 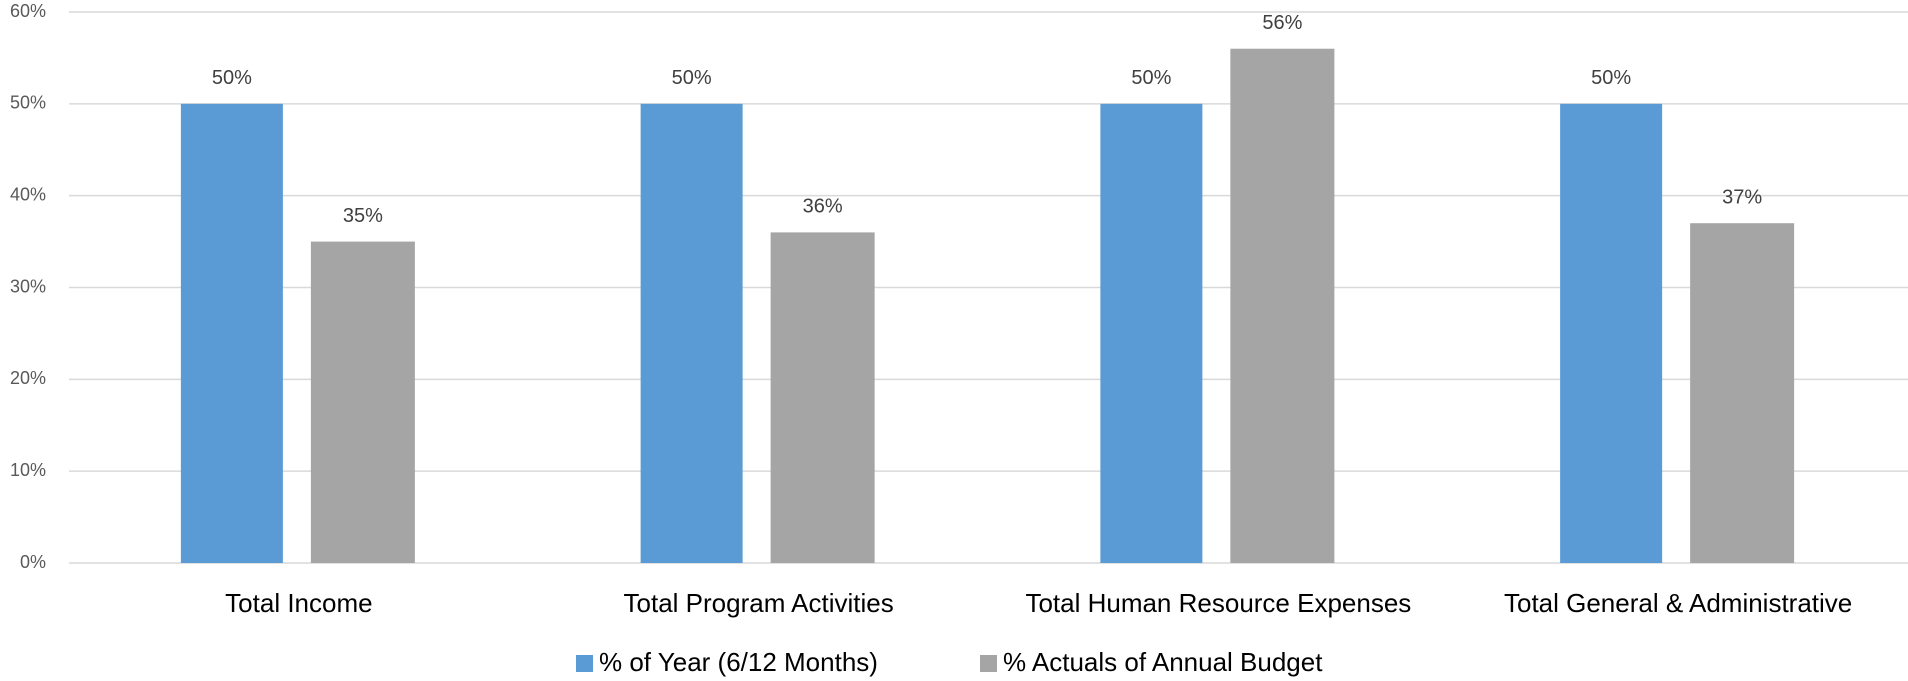 What do you see at coordinates (28, 194) in the screenshot?
I see `y-tick-label: 40%` at bounding box center [28, 194].